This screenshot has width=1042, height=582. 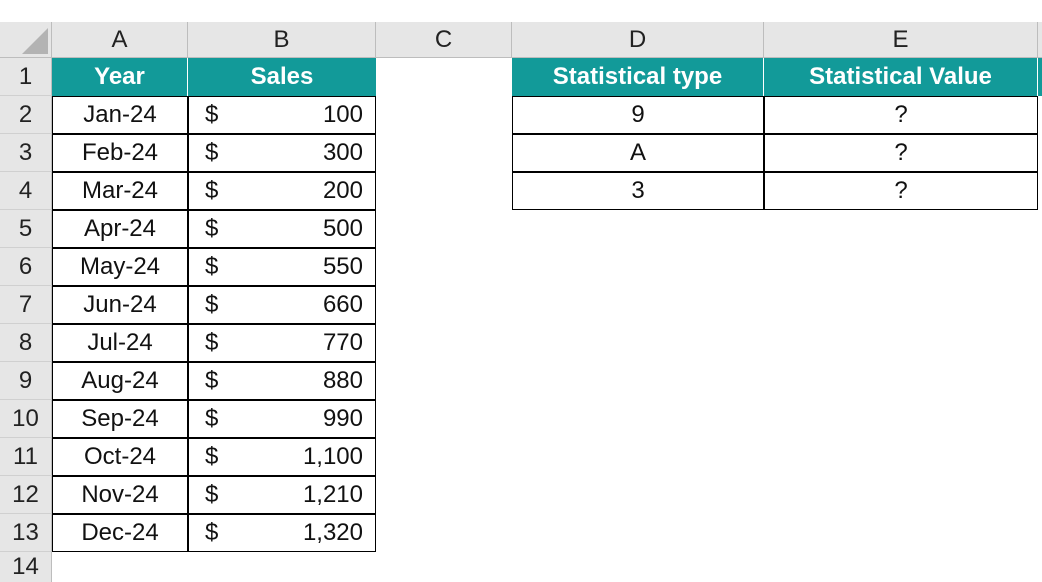 I want to click on sales-amount: 1,100, so click(x=332, y=456).